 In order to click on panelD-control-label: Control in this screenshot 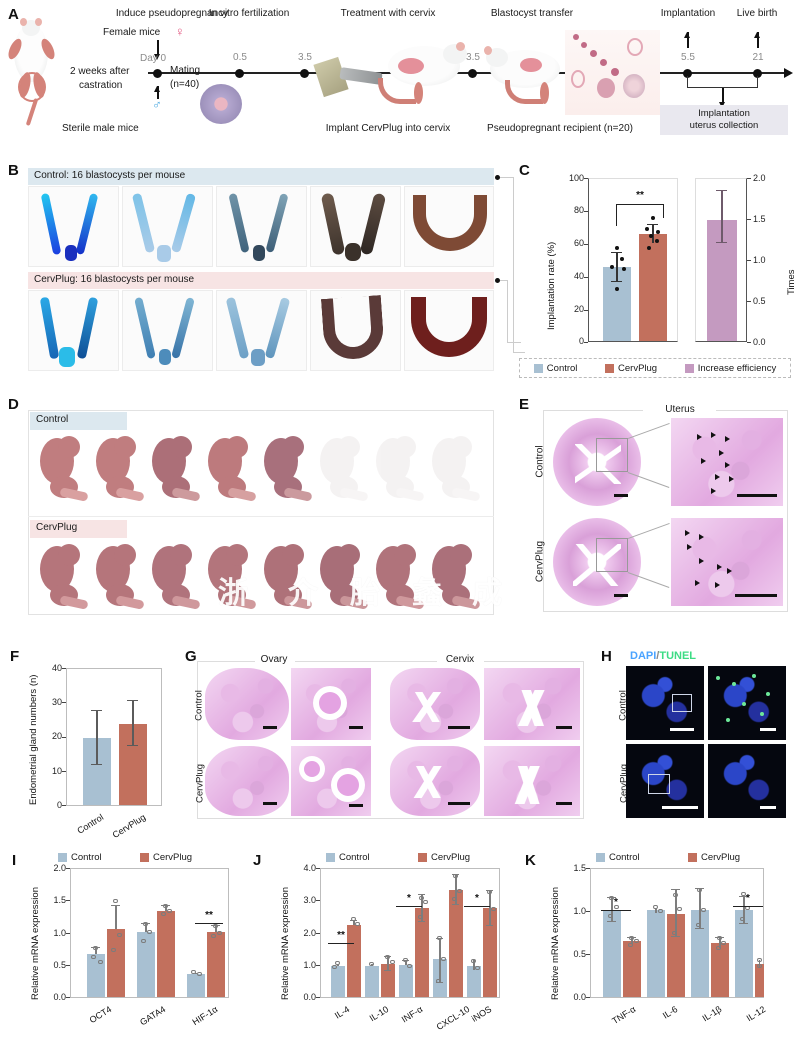, I will do `click(78, 421)`.